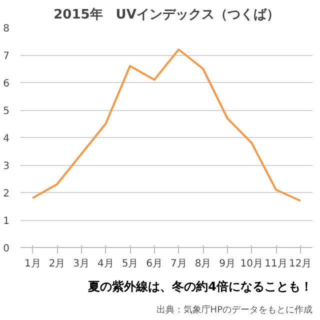 The width and height of the screenshot is (320, 320). I want to click on x-tick-label: 4月, so click(105, 264).